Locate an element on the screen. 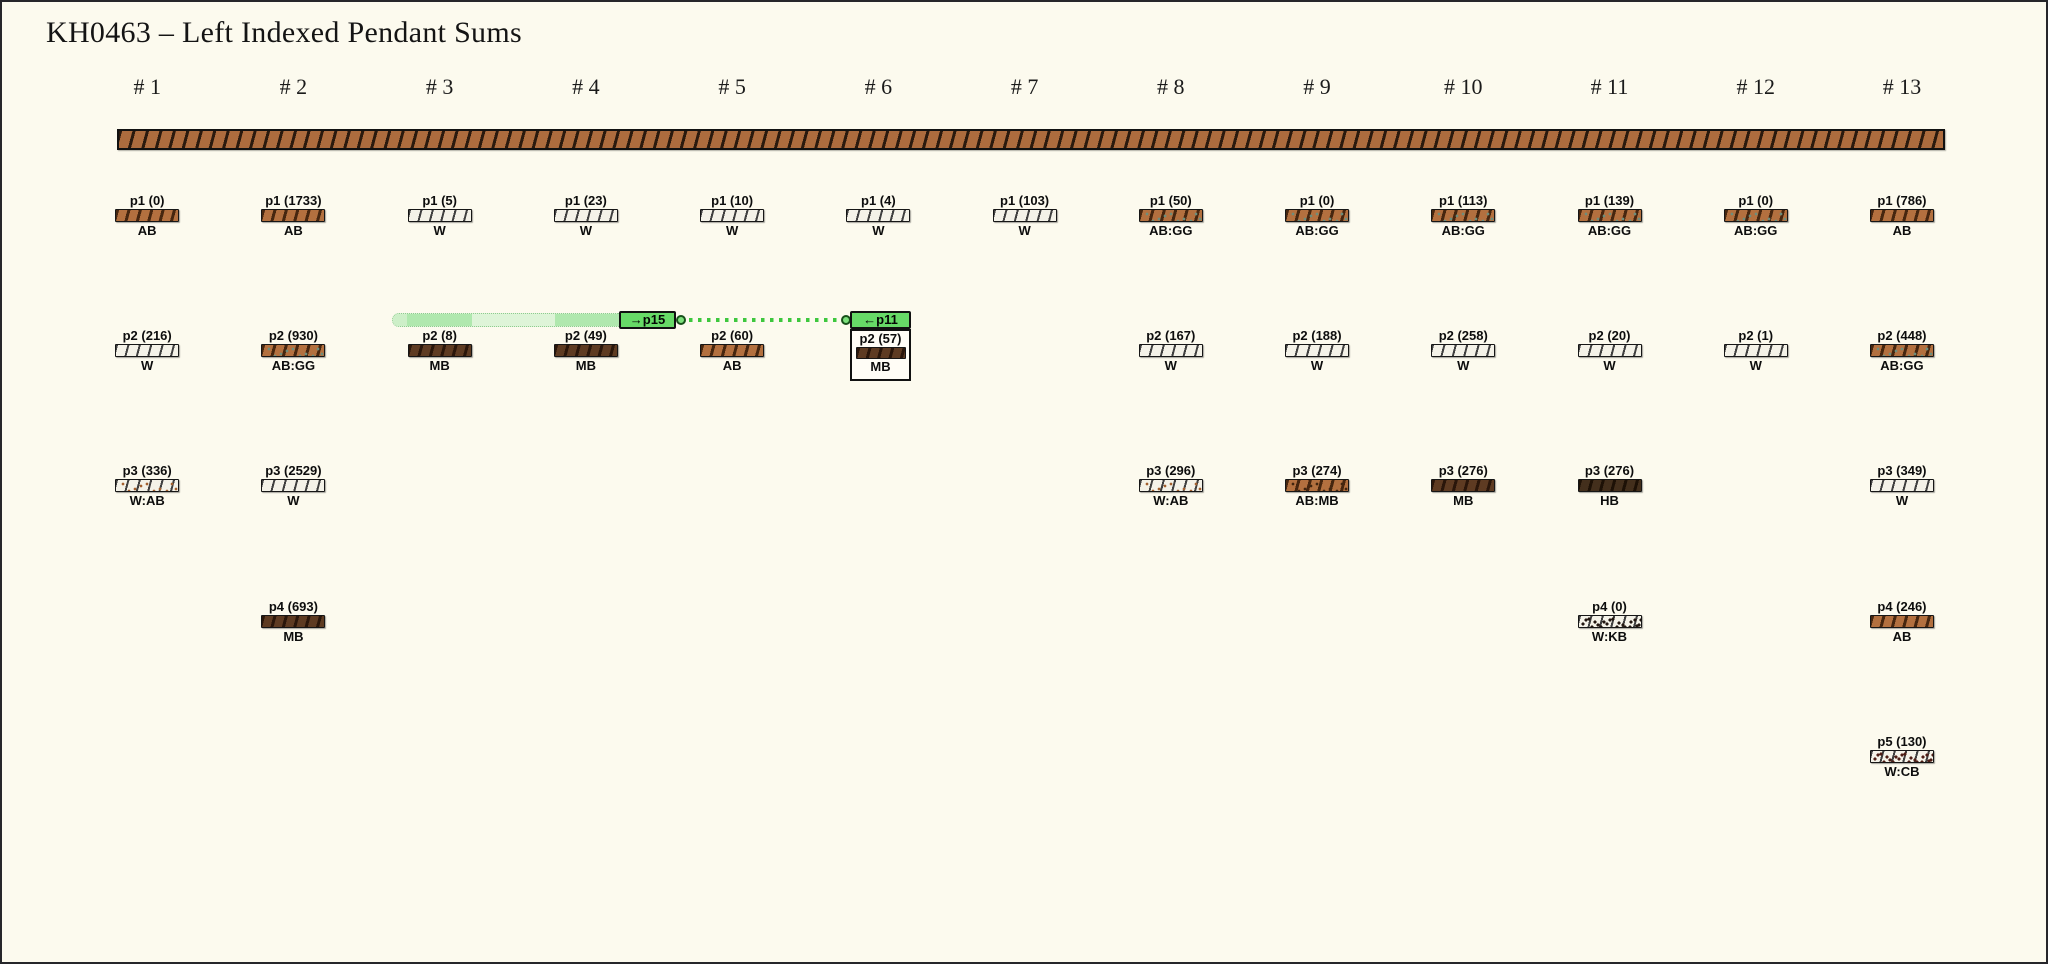 This screenshot has height=964, width=2048. column-header-11: # 11 is located at coordinates (1609, 86).